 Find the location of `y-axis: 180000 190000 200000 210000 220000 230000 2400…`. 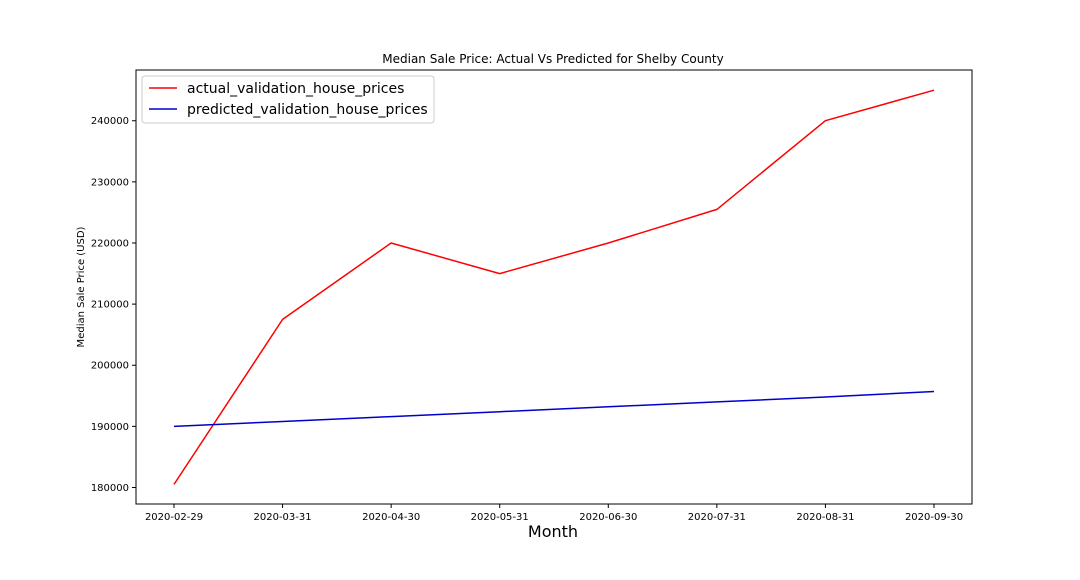

y-axis: 180000 190000 200000 210000 220000 230000 2400… is located at coordinates (113, 305).